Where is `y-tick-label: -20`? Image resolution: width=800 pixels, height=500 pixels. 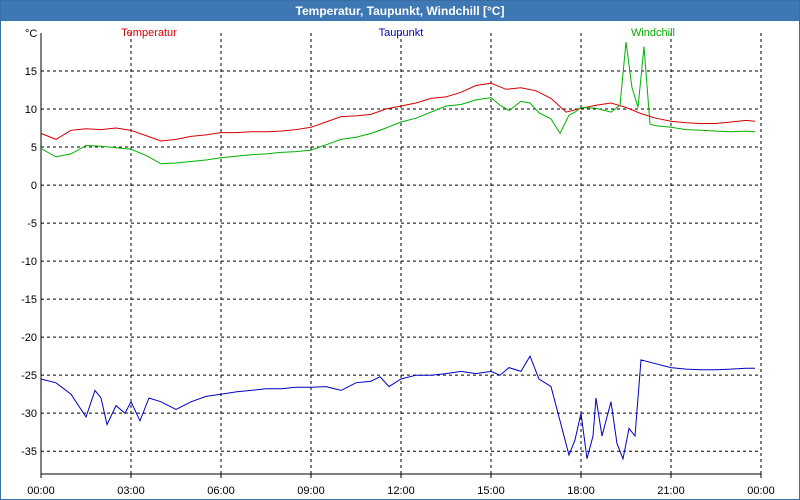 y-tick-label: -20 is located at coordinates (29, 338).